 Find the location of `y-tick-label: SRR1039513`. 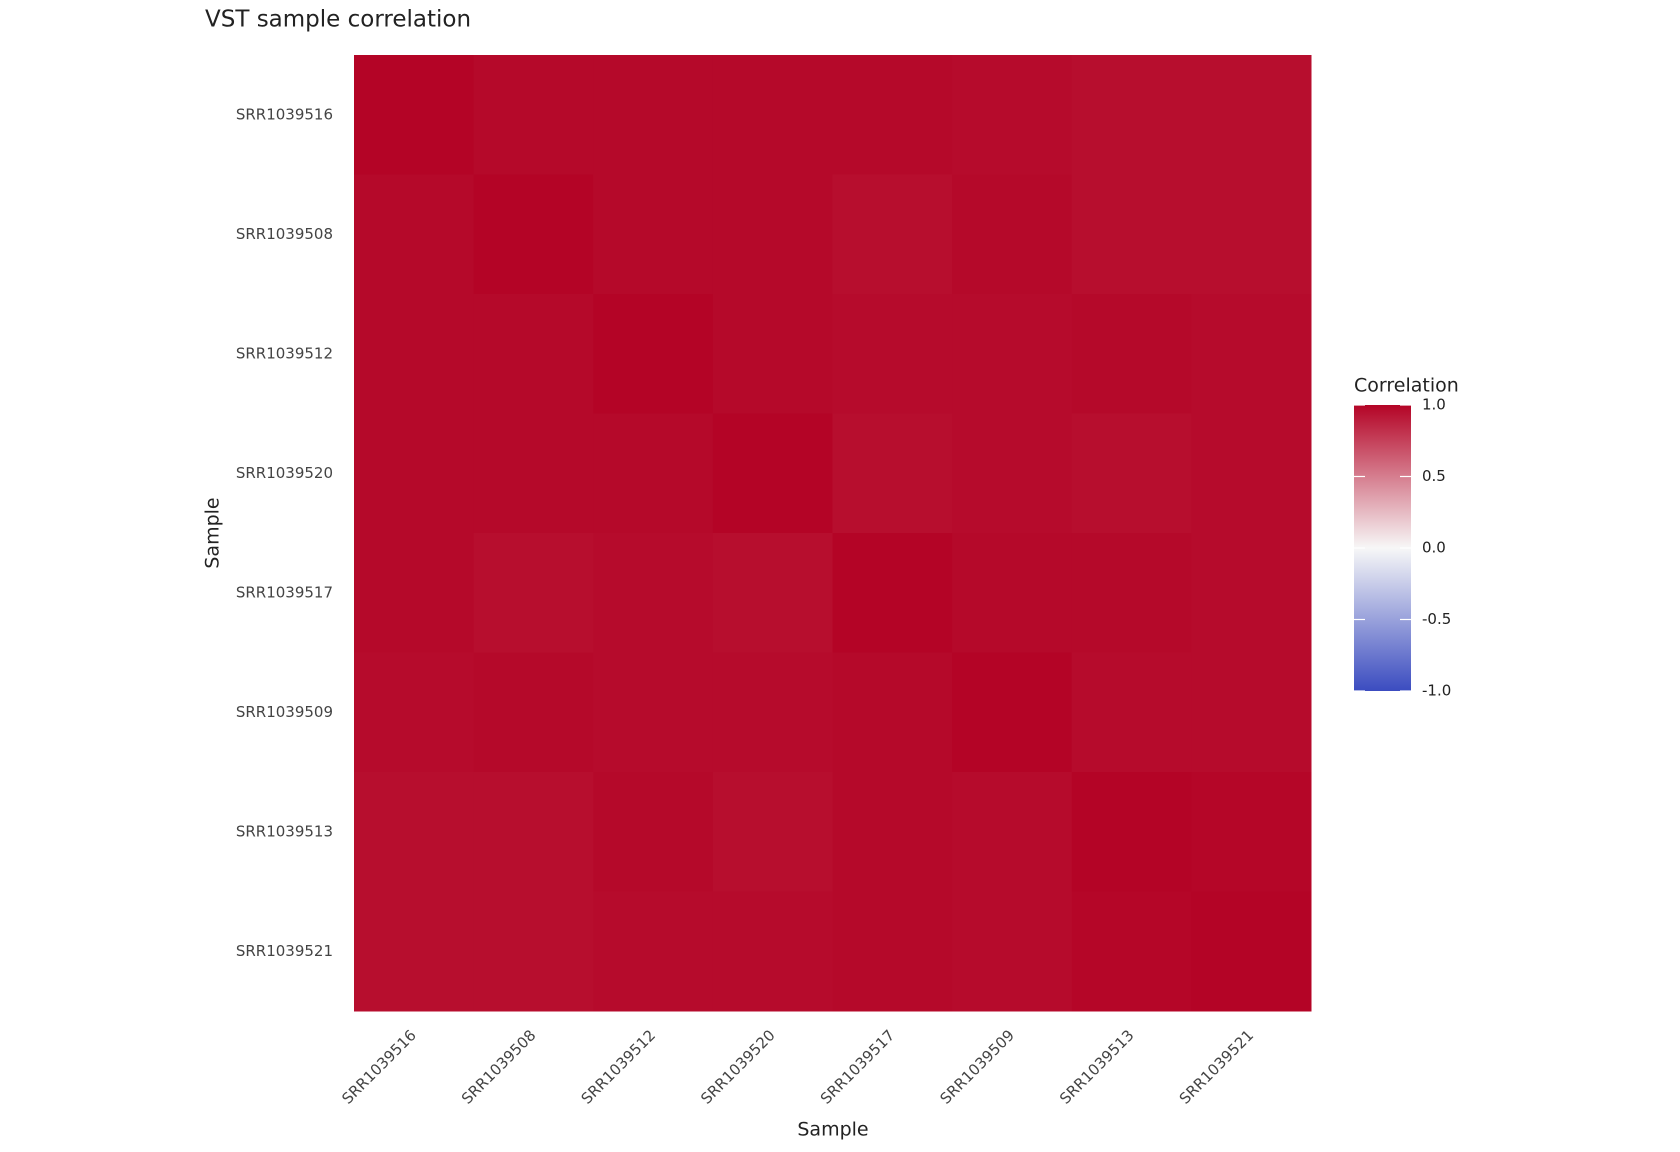

y-tick-label: SRR1039513 is located at coordinates (284, 831).